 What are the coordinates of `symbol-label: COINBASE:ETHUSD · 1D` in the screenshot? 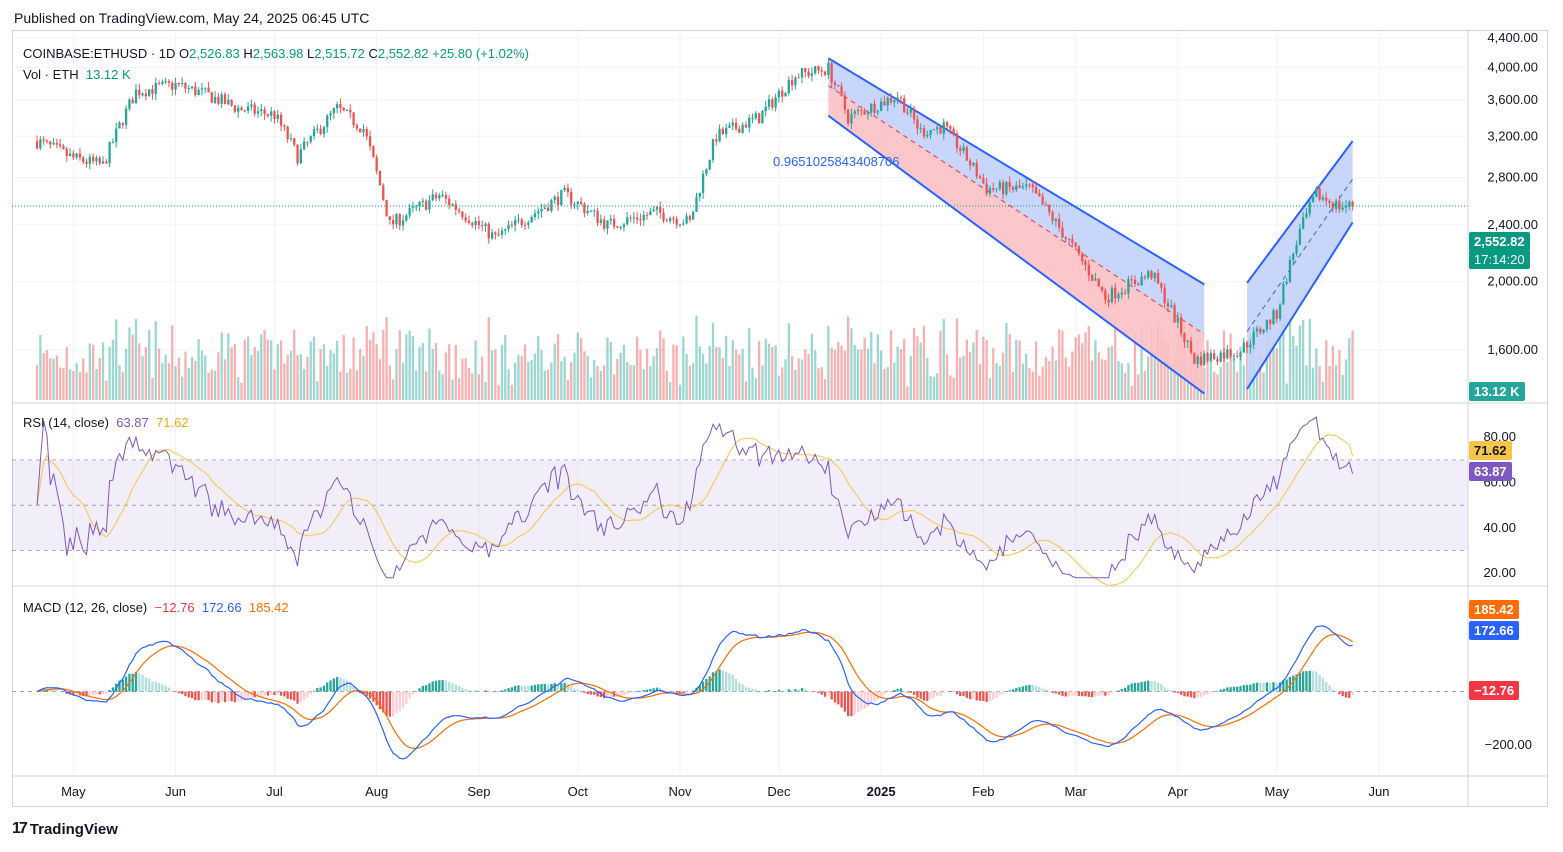 It's located at (99, 53).